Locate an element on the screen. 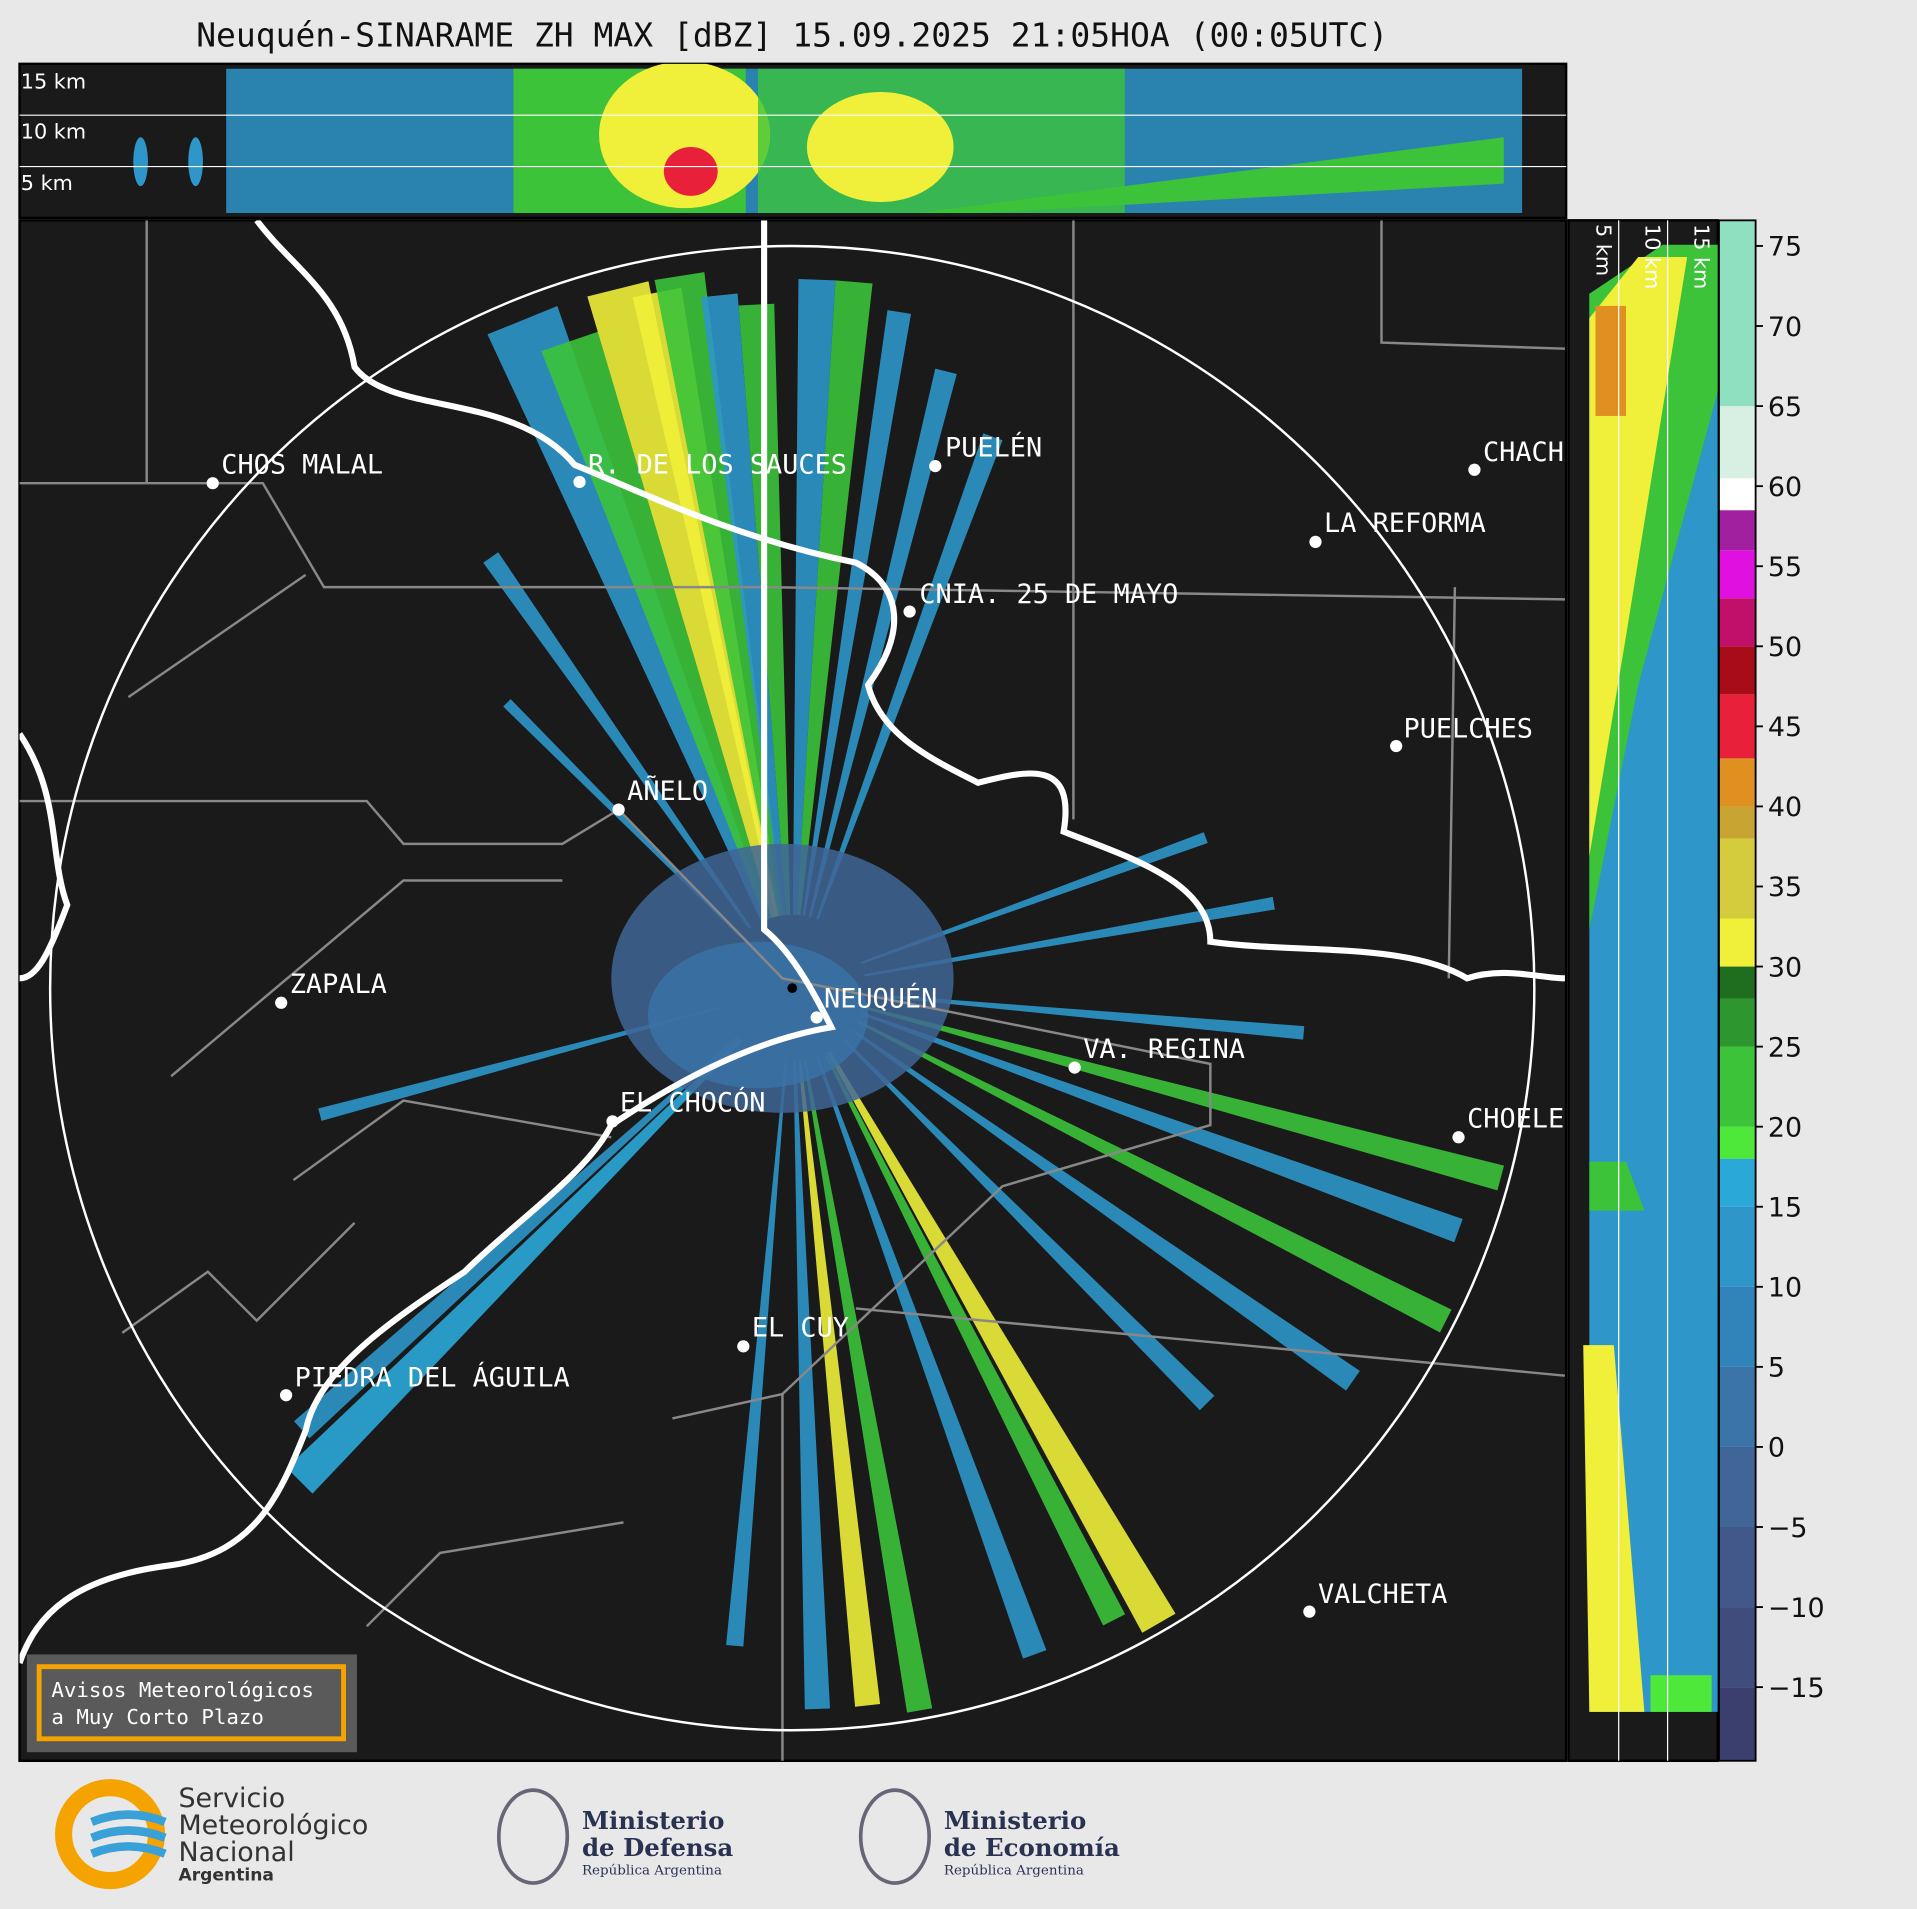  logo-text: Ministerio is located at coordinates (1015, 1820).